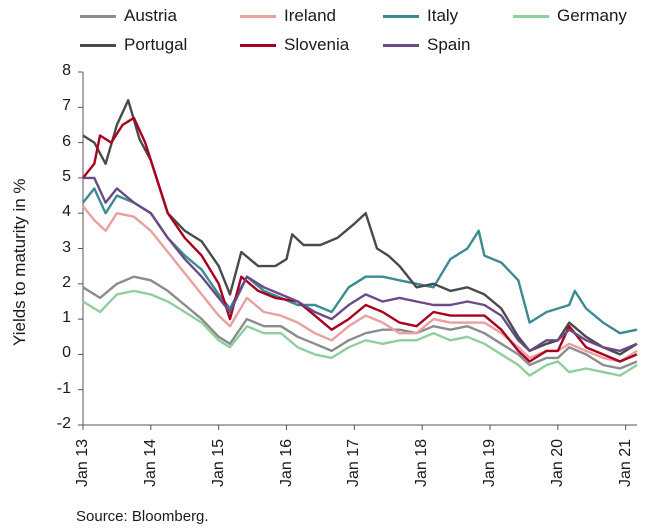 The width and height of the screenshot is (650, 532). I want to click on legend-label: Ireland, so click(310, 15).